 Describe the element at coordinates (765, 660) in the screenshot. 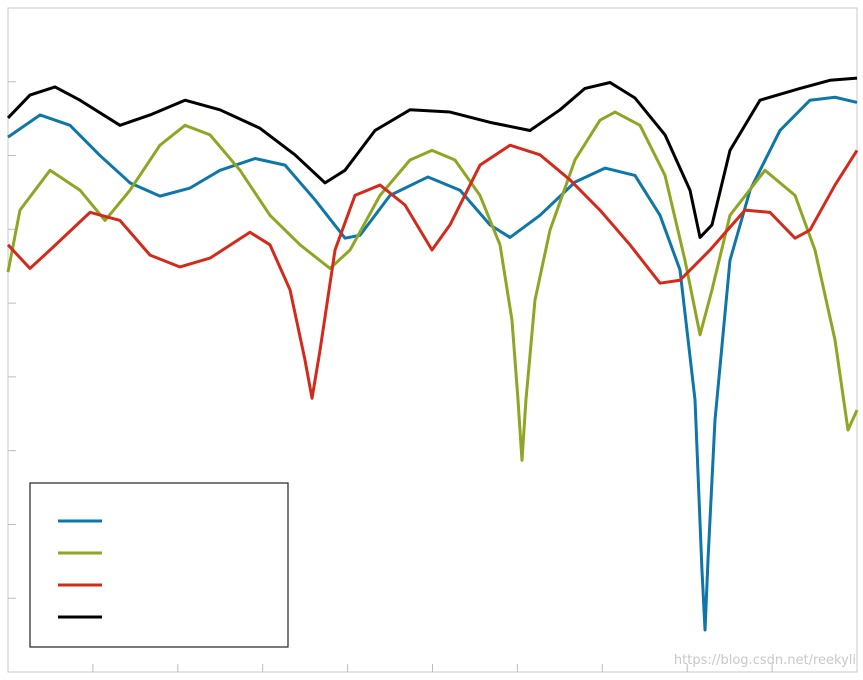

I see `watermark: https://blog.csdn.net/reekyli` at that location.